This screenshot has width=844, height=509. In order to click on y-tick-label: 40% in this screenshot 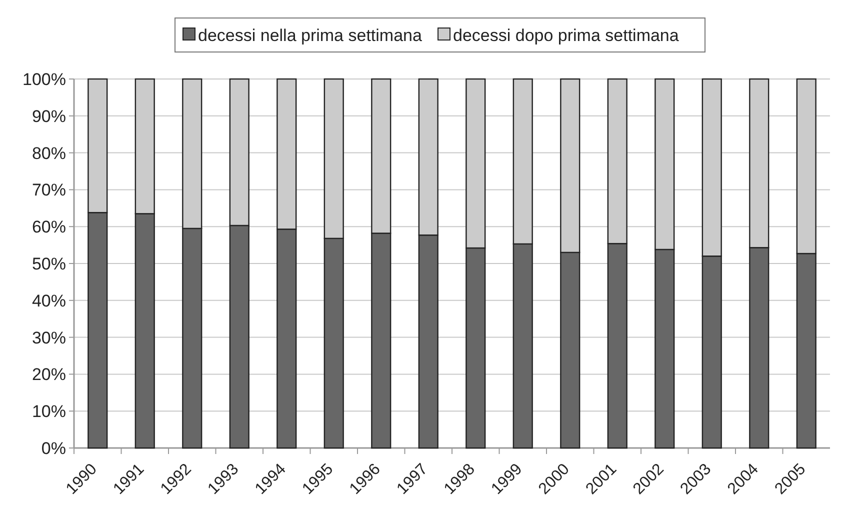, I will do `click(49, 300)`.